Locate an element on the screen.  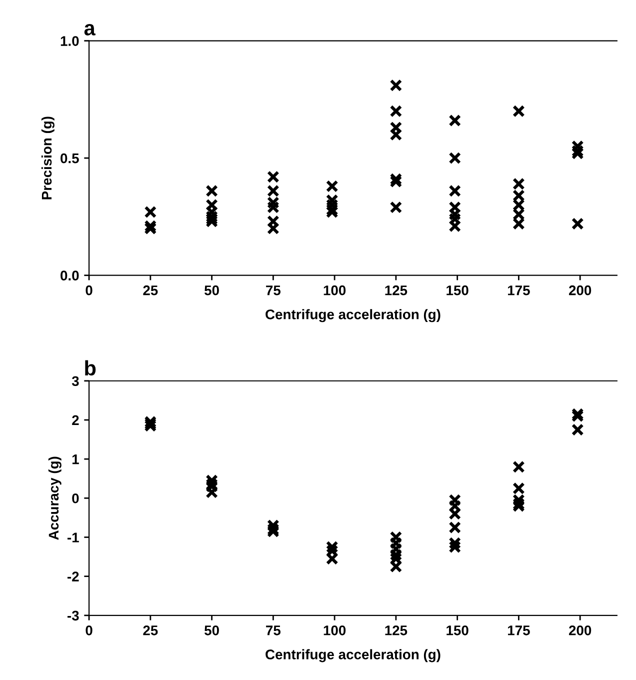
y-tick-label: 0 is located at coordinates (75, 498).